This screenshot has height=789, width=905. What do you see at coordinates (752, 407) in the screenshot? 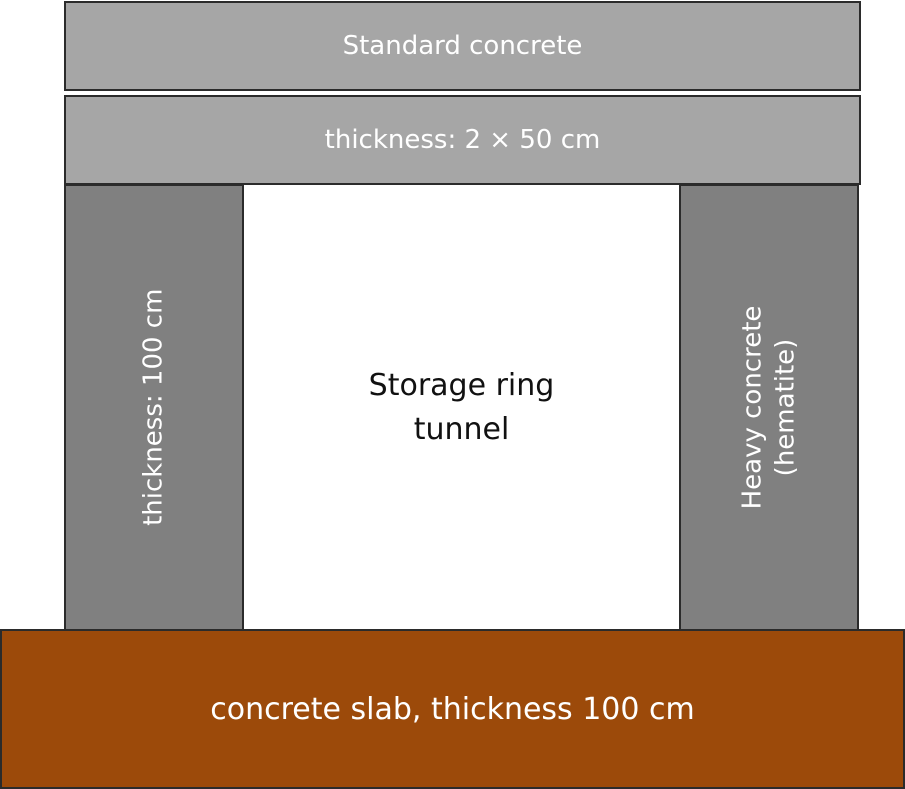
I see `right-wall-label-line1: Heavy concrete` at bounding box center [752, 407].